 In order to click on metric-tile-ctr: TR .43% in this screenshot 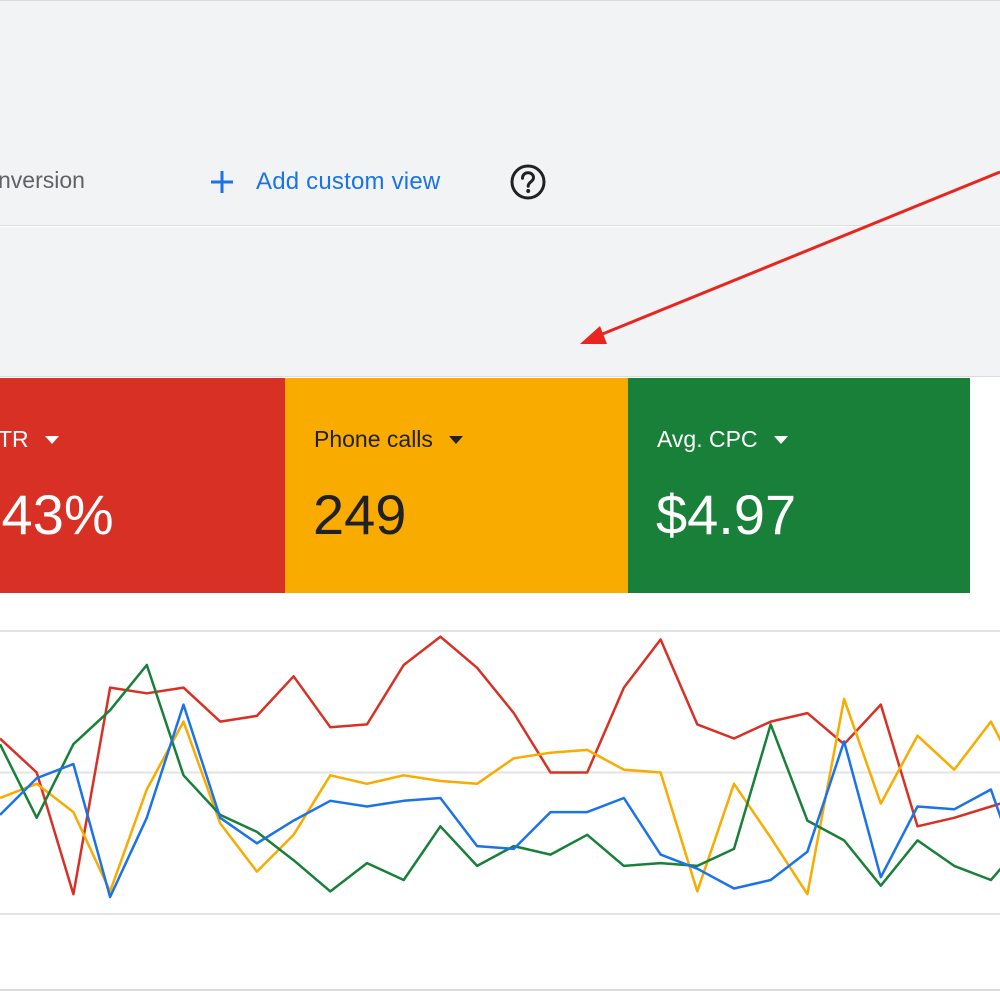, I will do `click(142, 485)`.